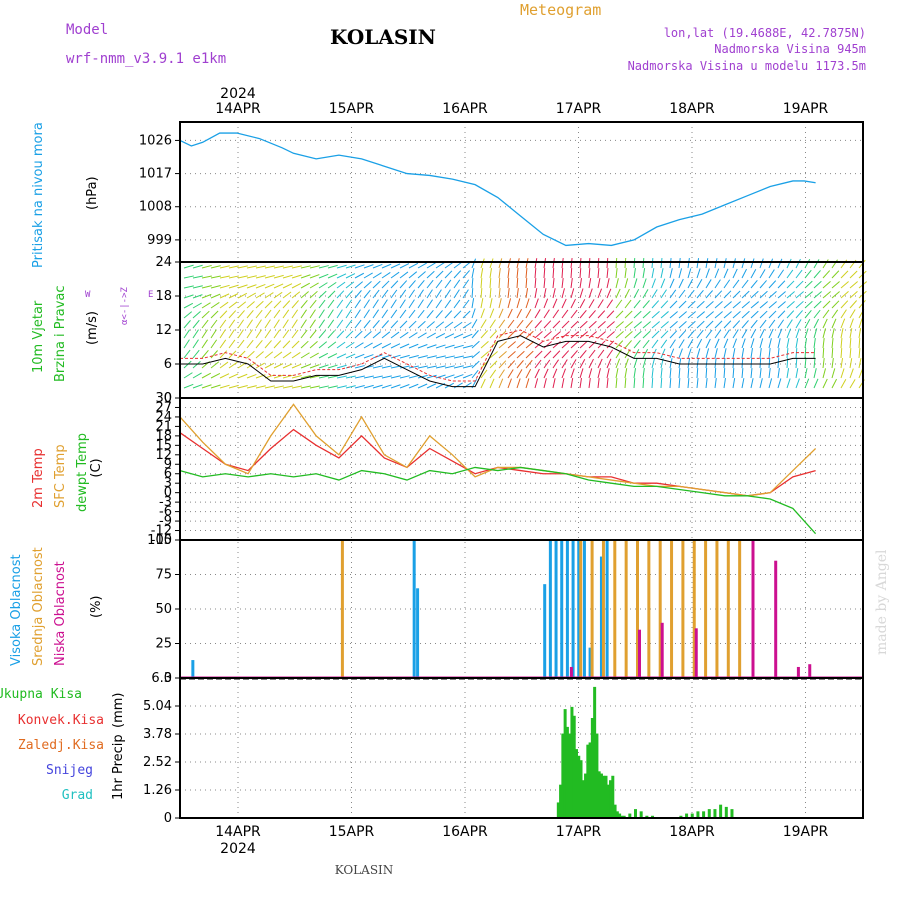 The image size is (900, 900). What do you see at coordinates (119, 305) in the screenshot?
I see `wind-compass-icon: W E α<-|->Z` at bounding box center [119, 305].